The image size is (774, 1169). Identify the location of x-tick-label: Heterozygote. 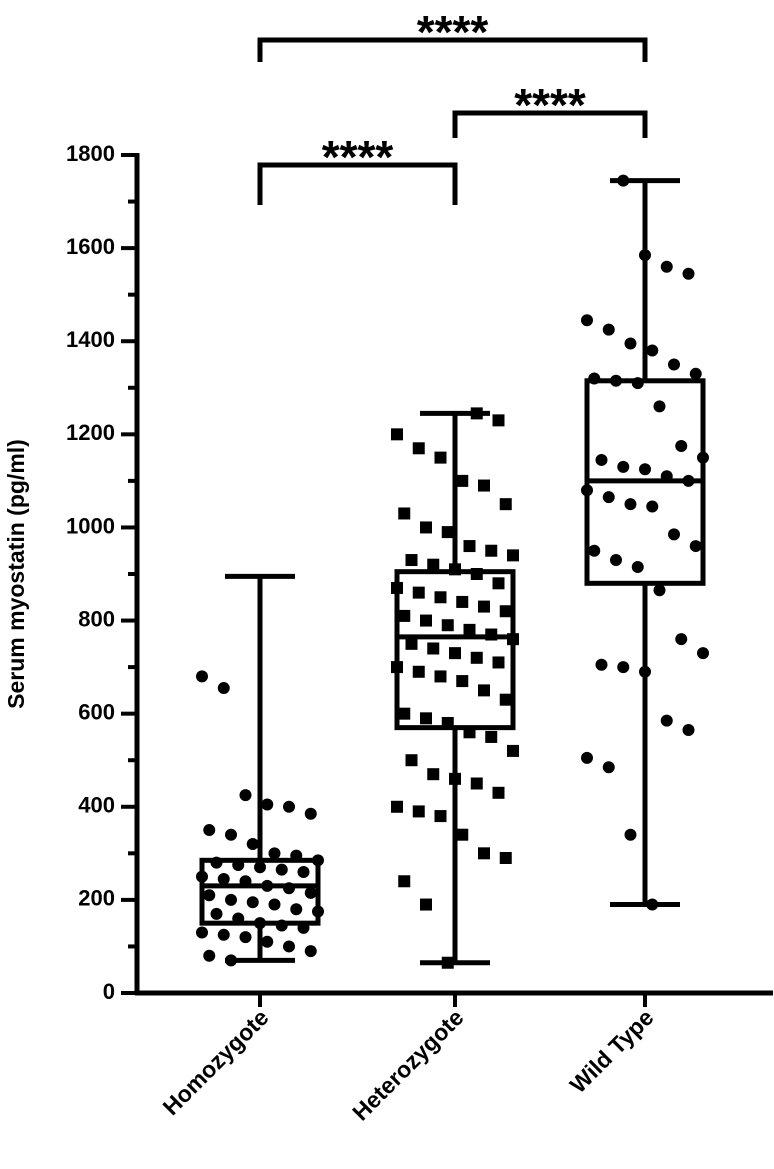
(407, 1064).